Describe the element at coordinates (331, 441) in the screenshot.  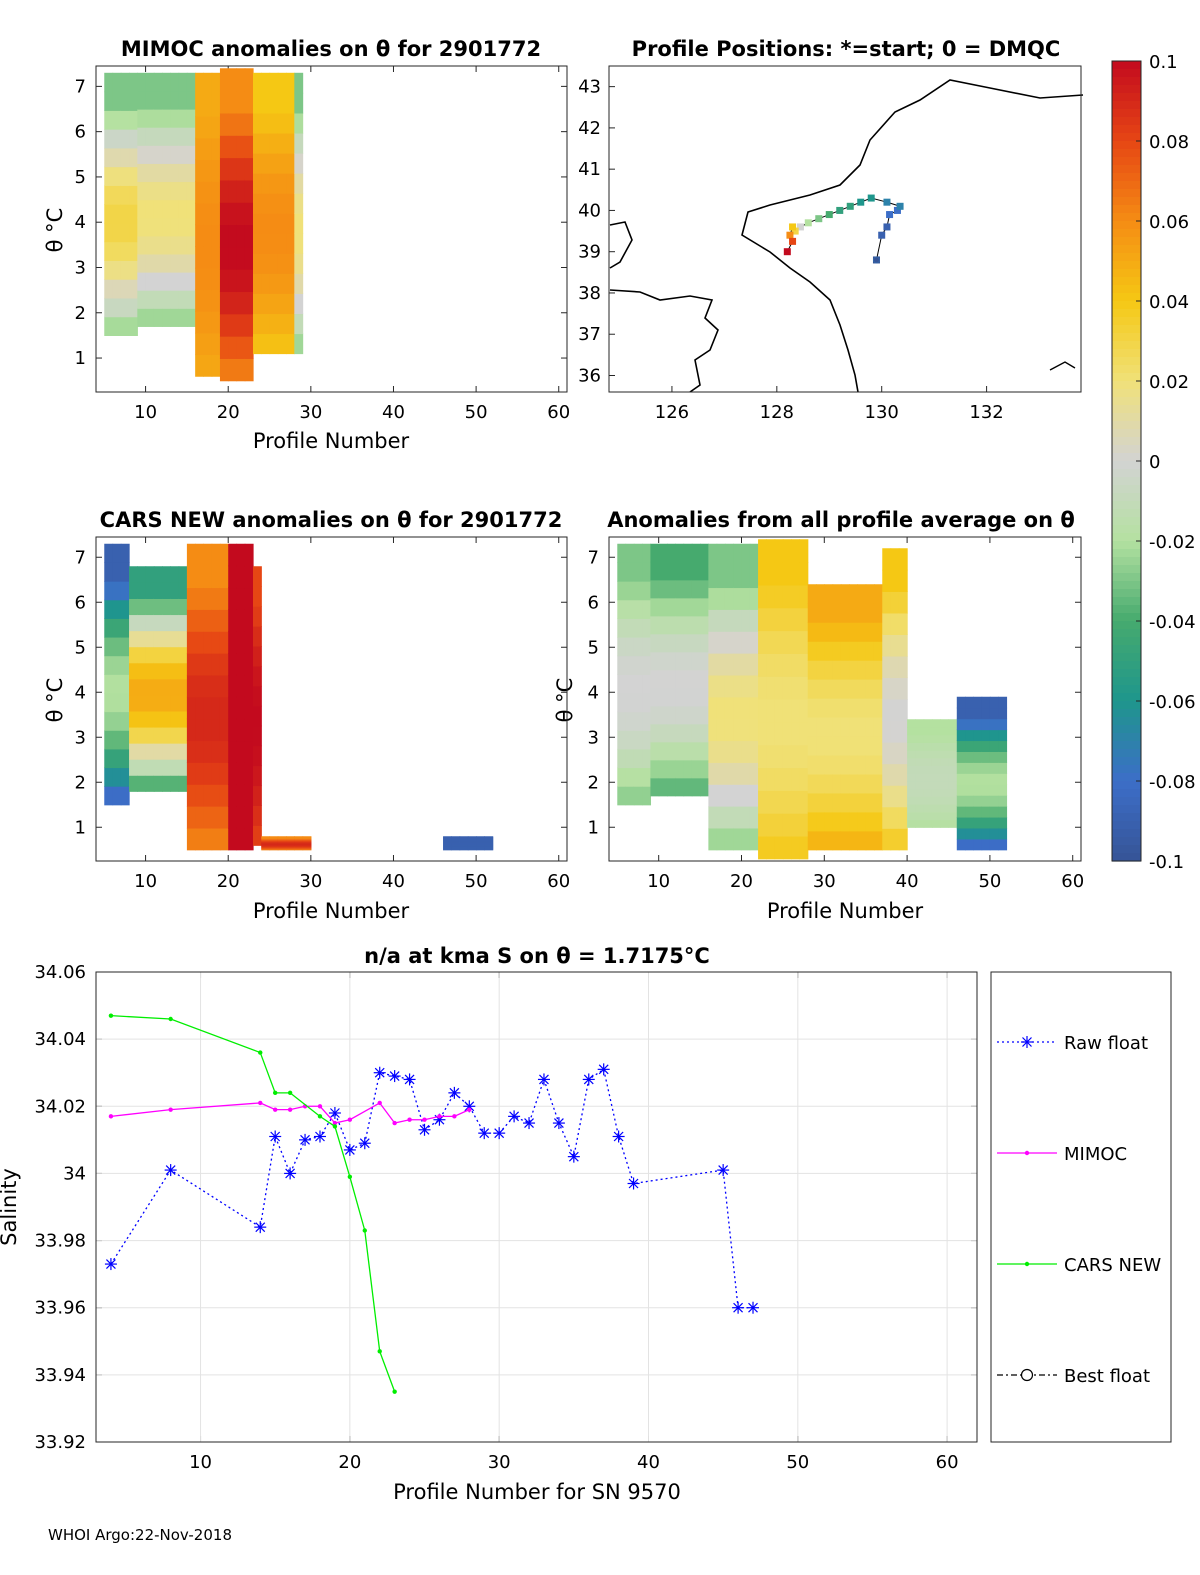
I see `mimoc-xlabel: Profile Number` at that location.